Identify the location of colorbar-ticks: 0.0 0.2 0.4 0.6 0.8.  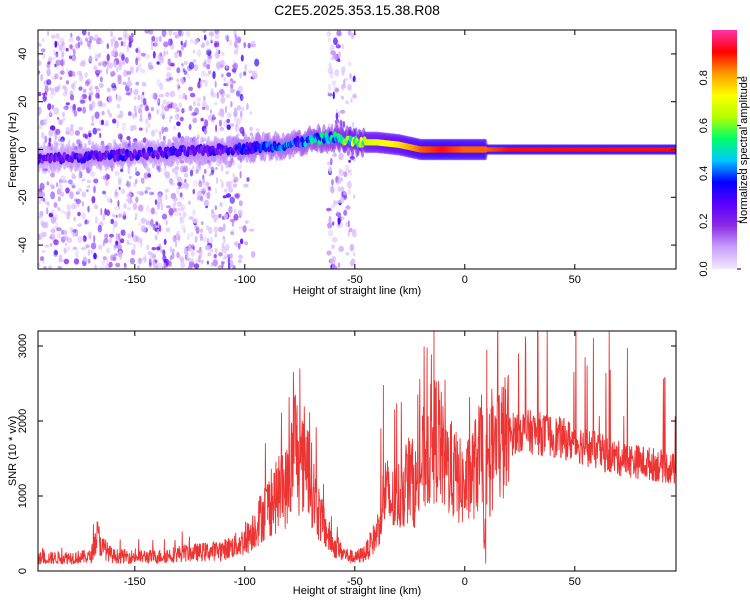
(719, 173).